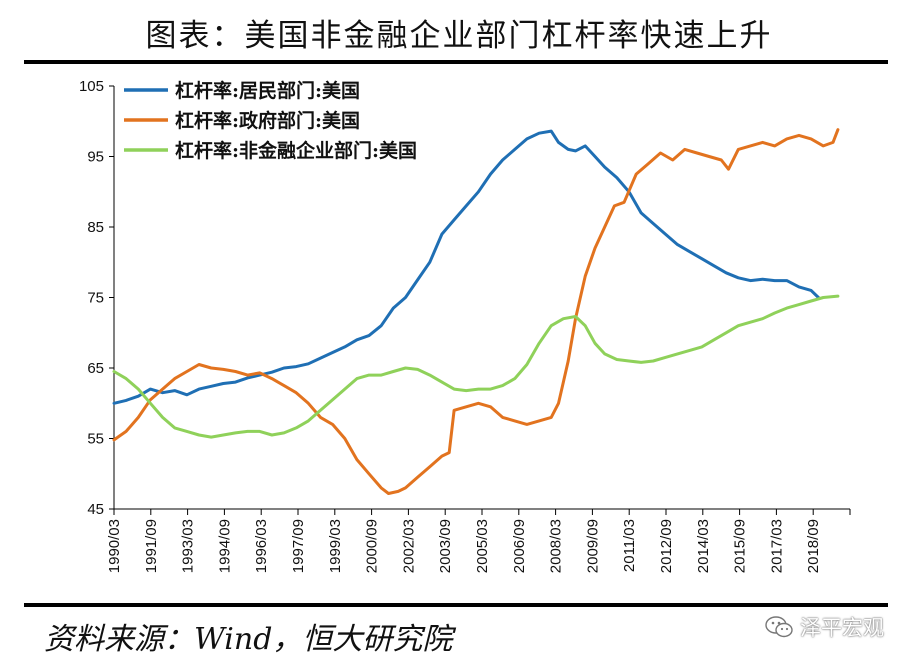 The height and width of the screenshot is (660, 918). Describe the element at coordinates (188, 546) in the screenshot. I see `x-tick-label: 1993/03` at that location.